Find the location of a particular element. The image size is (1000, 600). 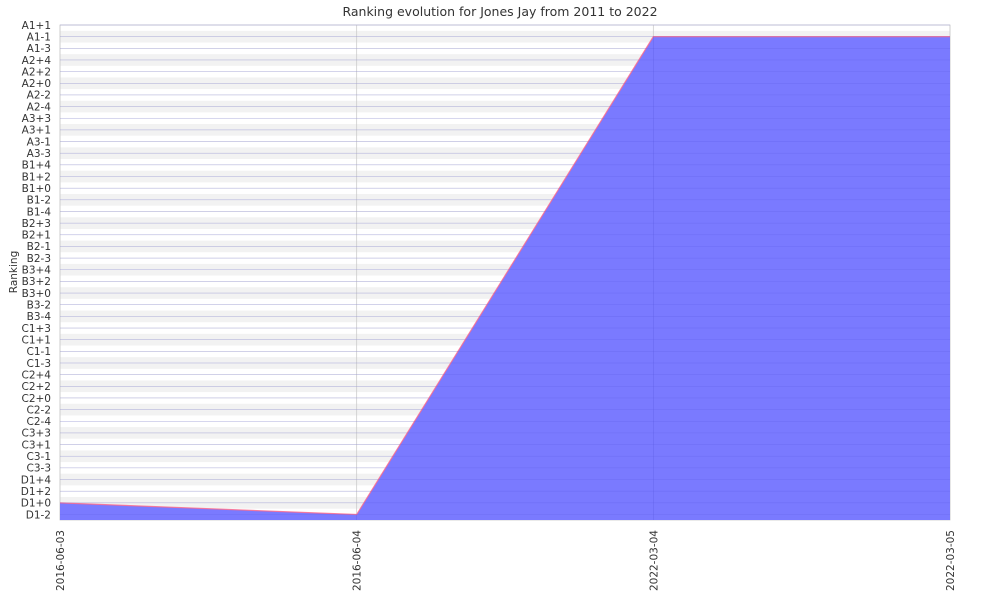

y-tick-label: B2+3 is located at coordinates (36, 224).